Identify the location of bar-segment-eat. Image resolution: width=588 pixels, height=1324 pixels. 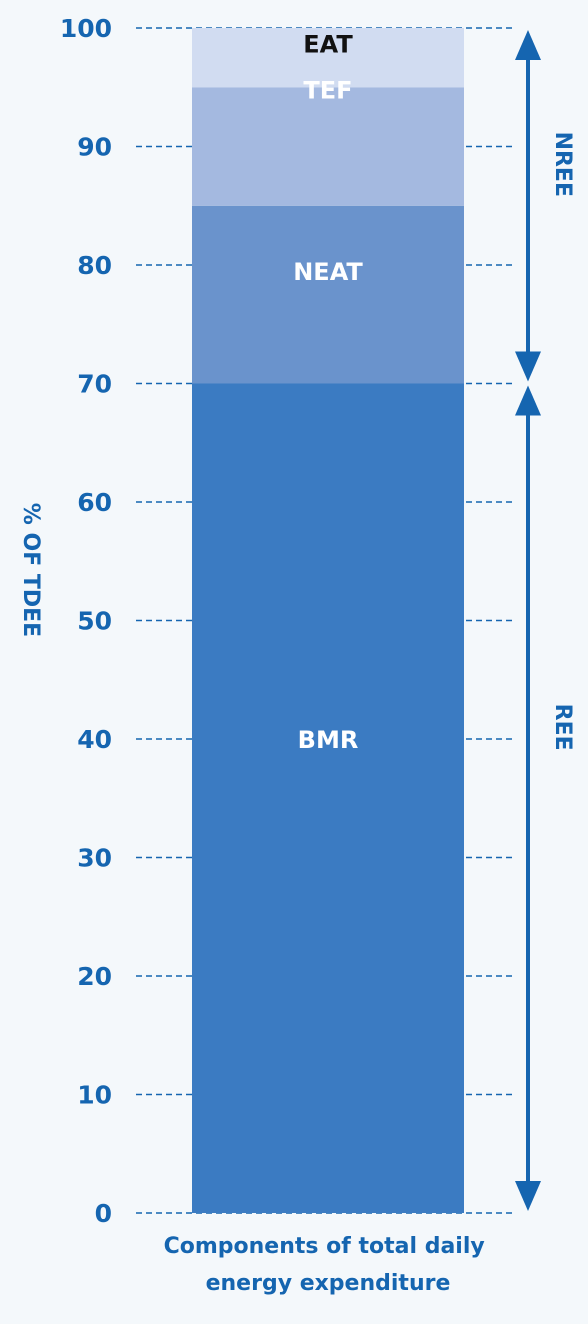
(328, 58).